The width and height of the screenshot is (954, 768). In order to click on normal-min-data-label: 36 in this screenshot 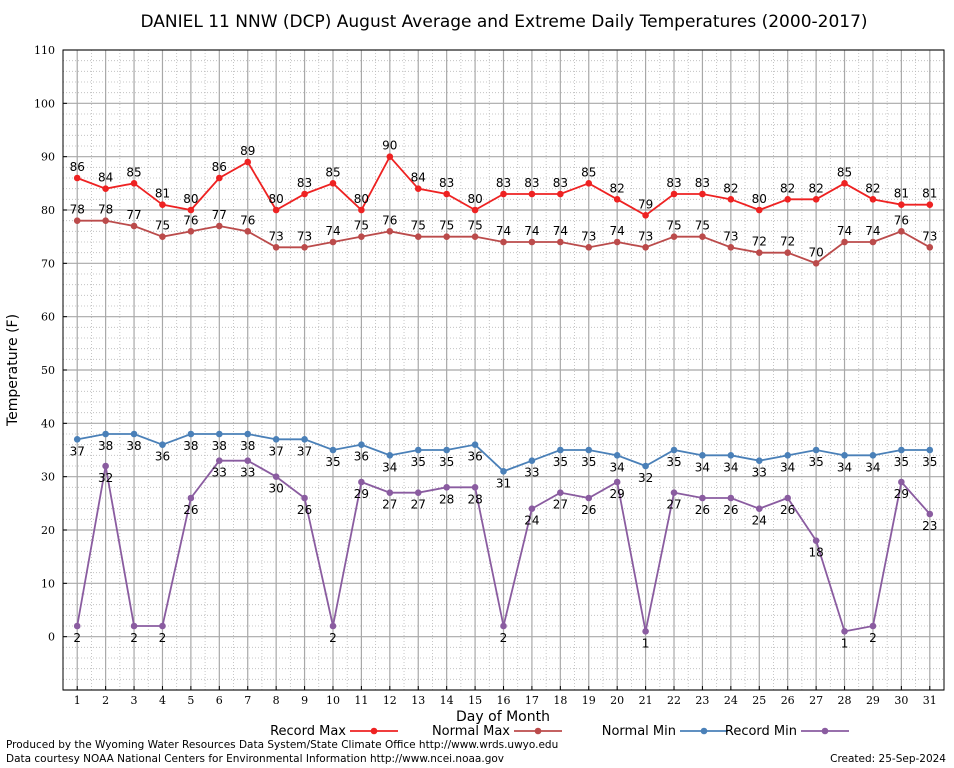, I will do `click(361, 457)`.